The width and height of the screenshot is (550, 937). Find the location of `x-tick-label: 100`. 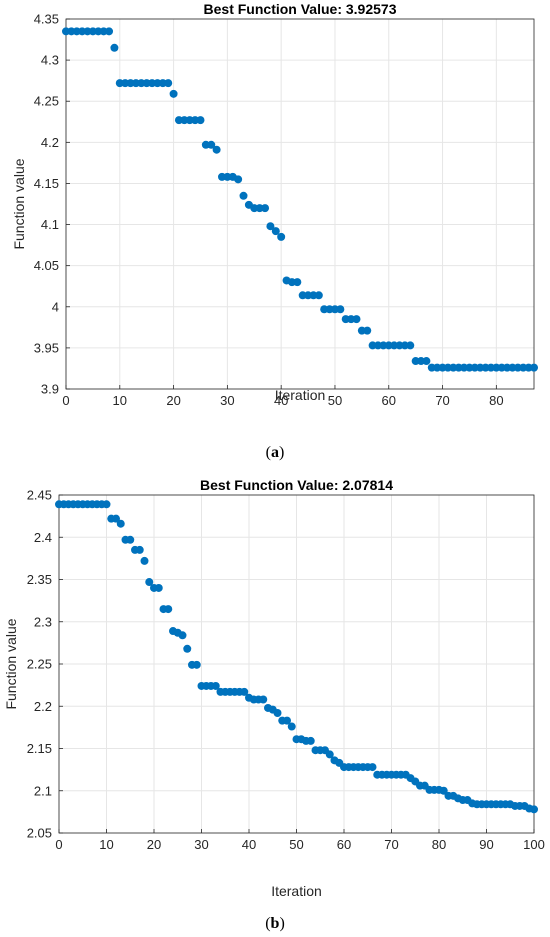

x-tick-label: 100 is located at coordinates (534, 844).